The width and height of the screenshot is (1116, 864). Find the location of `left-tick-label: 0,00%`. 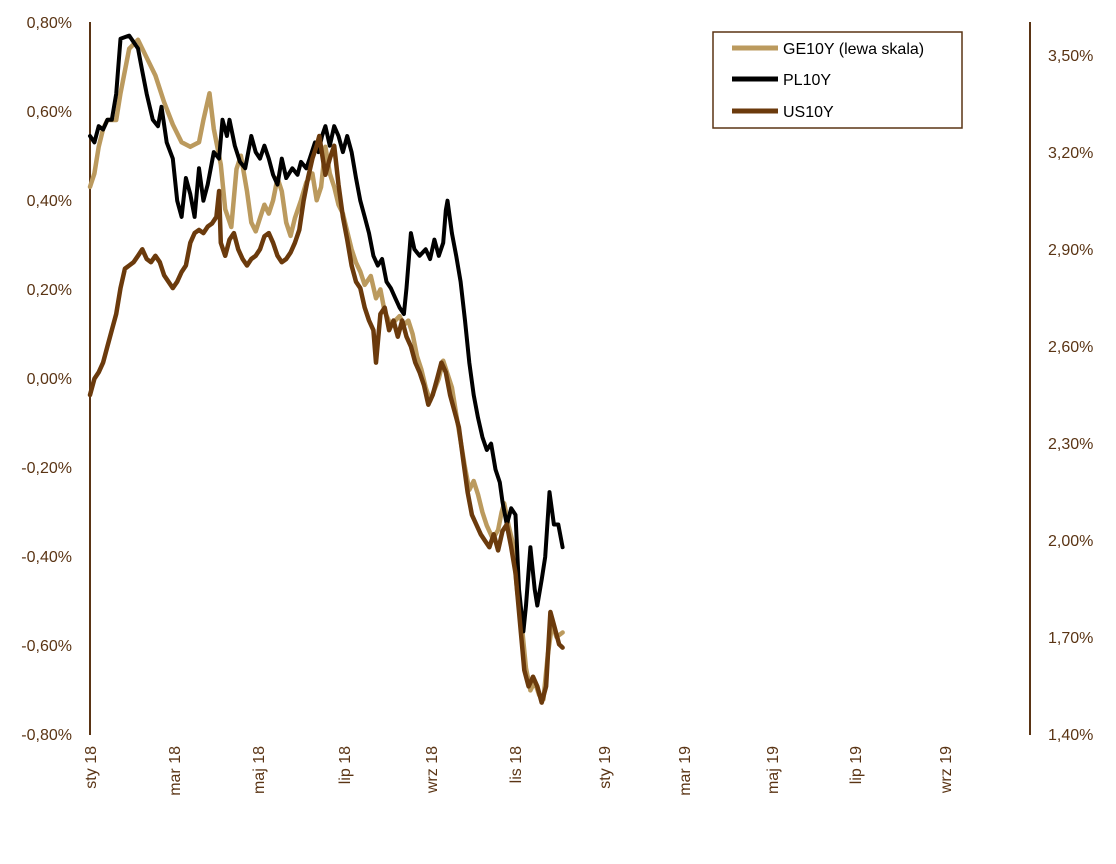

left-tick-label: 0,00% is located at coordinates (49, 379).